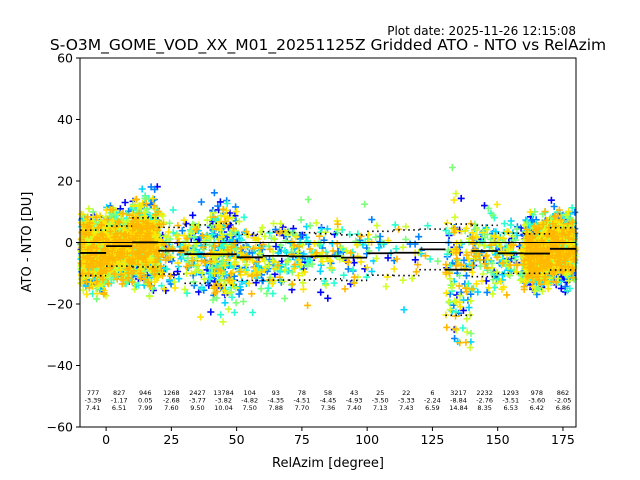 This screenshot has width=640, height=480. Describe the element at coordinates (60, 304) in the screenshot. I see `y-tick-label: −20` at that location.